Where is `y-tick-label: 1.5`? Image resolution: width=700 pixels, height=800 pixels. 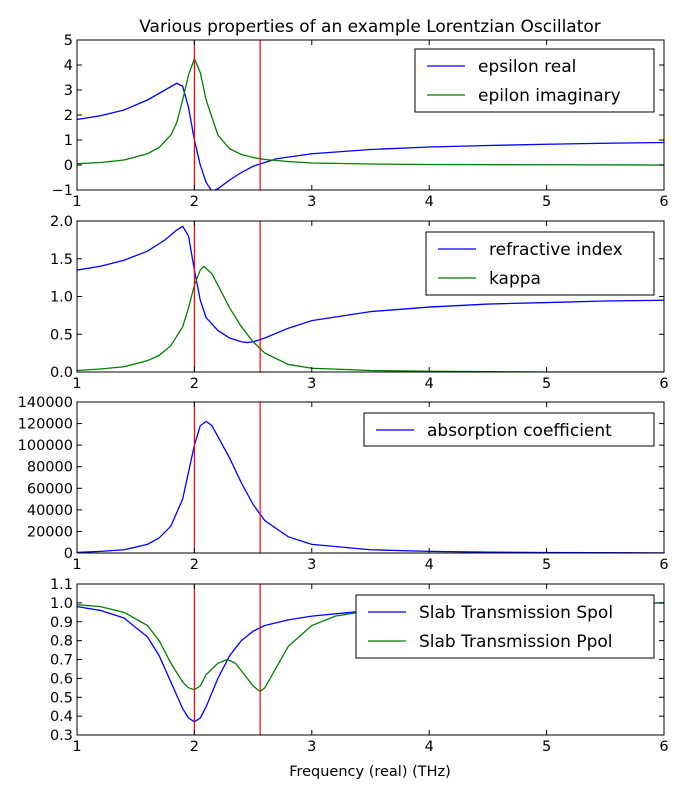
y-tick-label: 1.5 is located at coordinates (61, 260).